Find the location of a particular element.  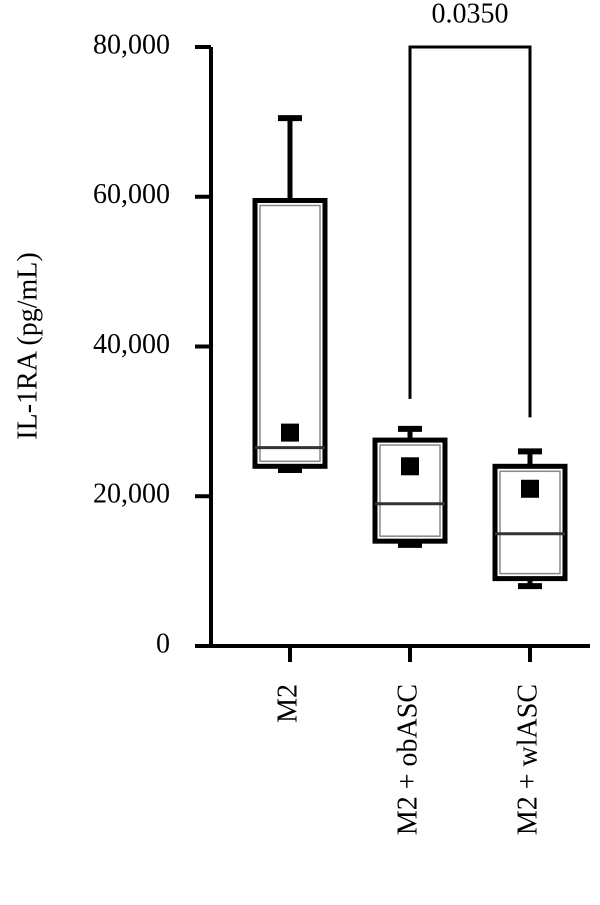

x-tick-label: M2 + wlASC is located at coordinates (527, 759).